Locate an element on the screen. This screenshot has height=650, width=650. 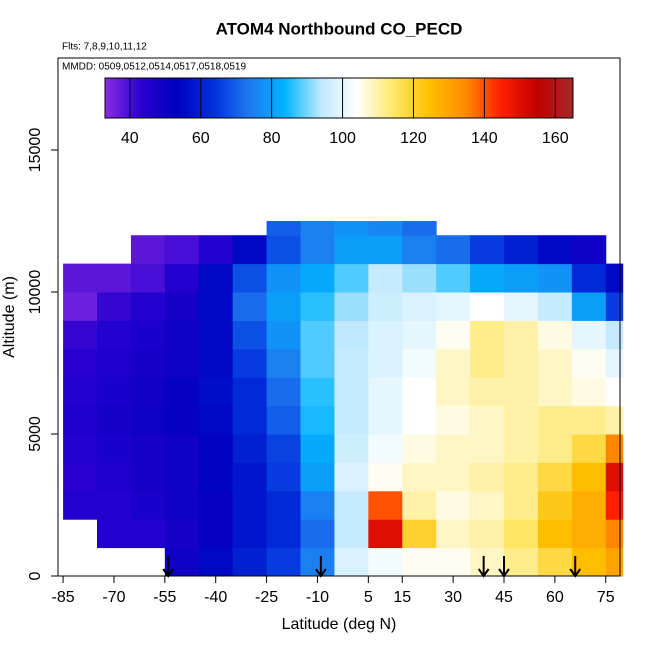
x-axis-label: Latitude (deg N) is located at coordinates (339, 624).